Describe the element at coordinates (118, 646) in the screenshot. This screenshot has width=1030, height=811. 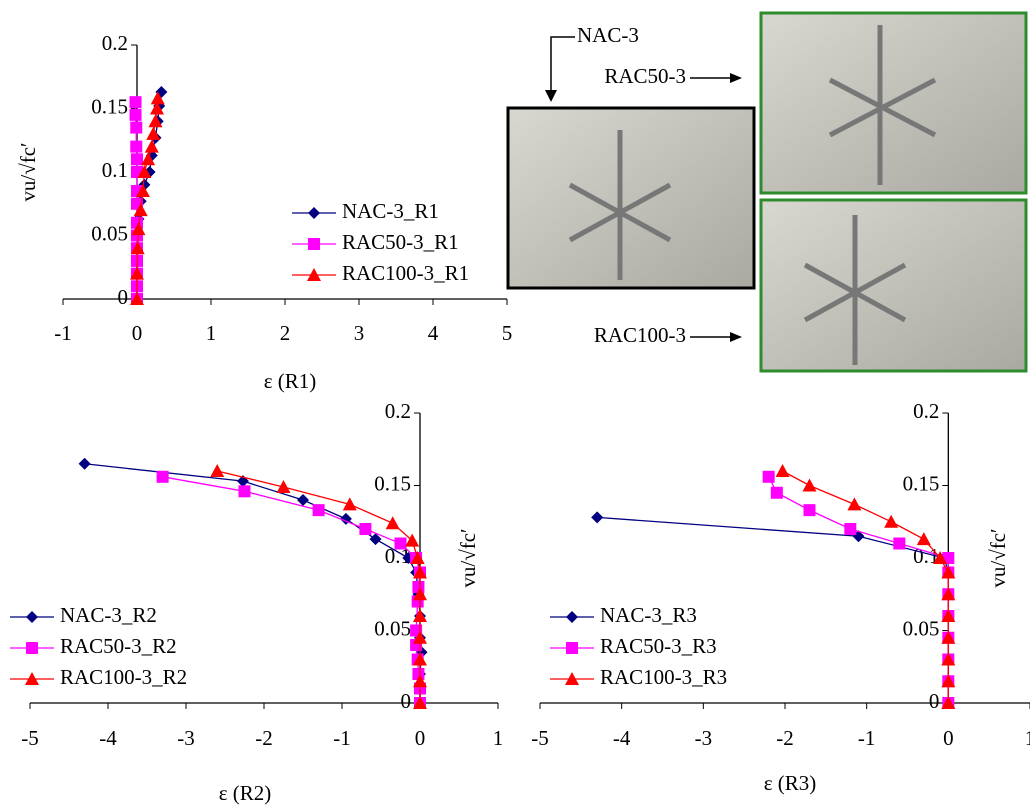
I see `legend-label: RAC50-3_R2` at that location.